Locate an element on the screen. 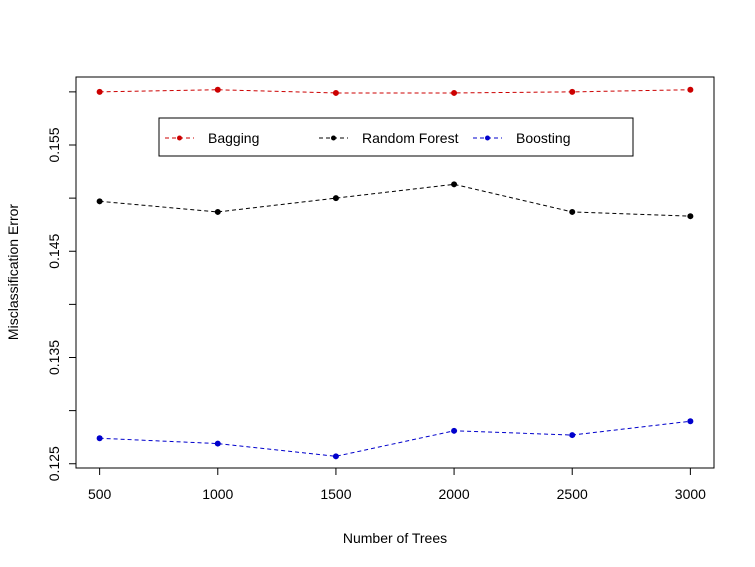 This screenshot has width=755, height=567. x-tick-label: 1500 is located at coordinates (335, 494).